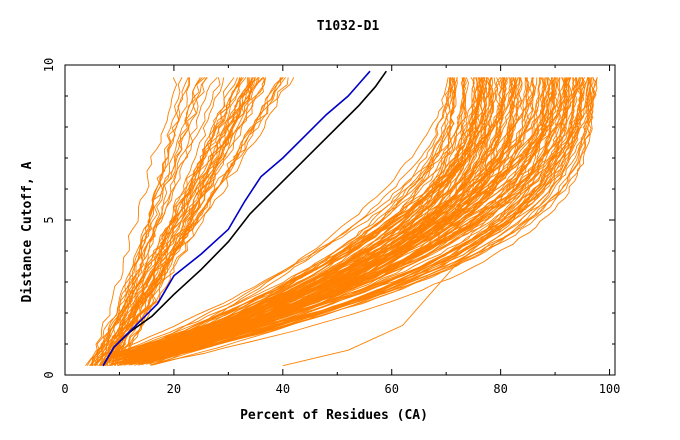 This screenshot has width=680, height=440. I want to click on y-tick-label: 10, so click(49, 65).